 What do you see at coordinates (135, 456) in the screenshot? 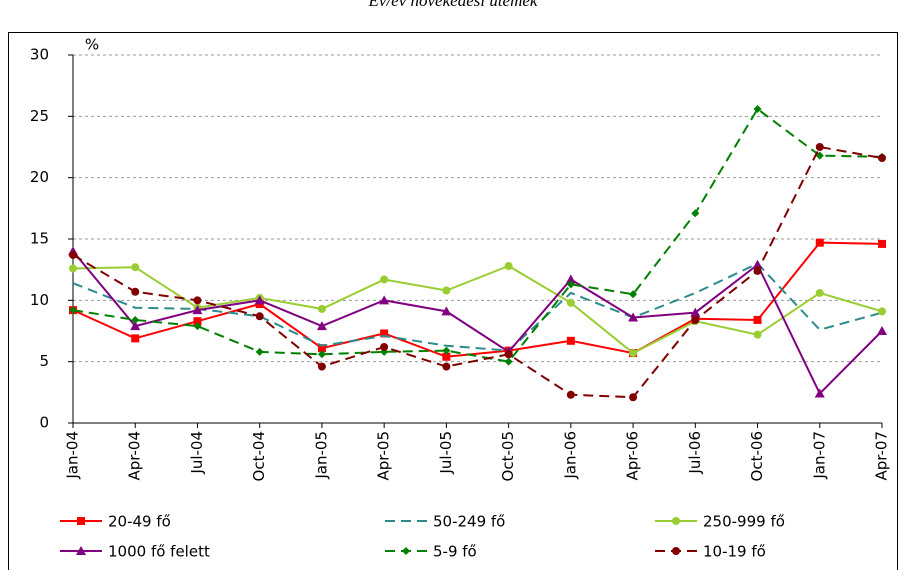
I see `x-tick-label: Apr-04` at bounding box center [135, 456].